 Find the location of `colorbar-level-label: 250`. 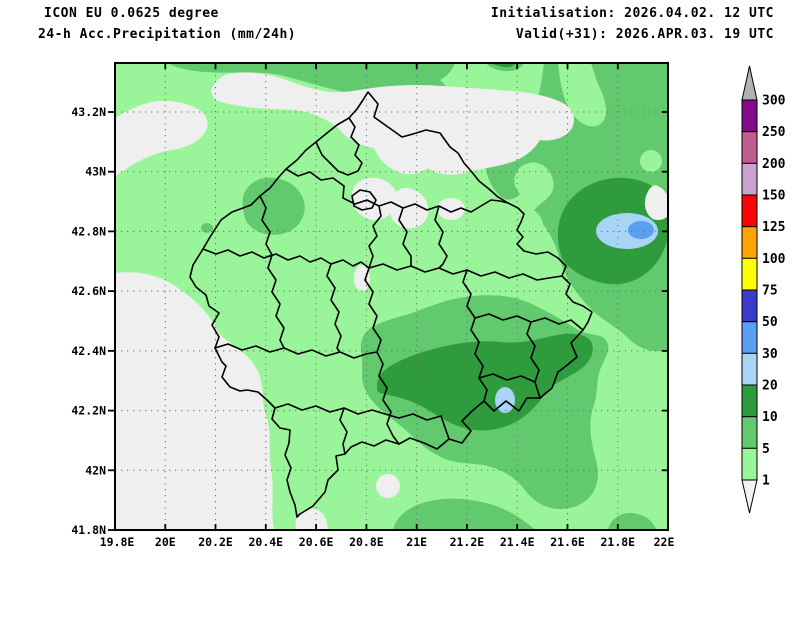

colorbar-level-label: 250 is located at coordinates (774, 132).